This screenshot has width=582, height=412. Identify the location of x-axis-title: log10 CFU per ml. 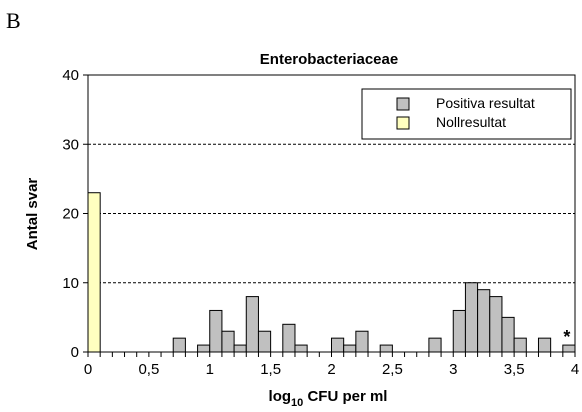
(328, 398).